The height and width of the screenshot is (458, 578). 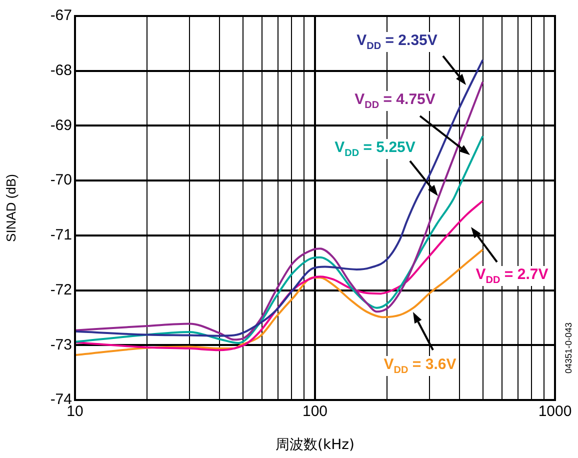 I want to click on y-tick-label: -73, so click(x=61, y=345).